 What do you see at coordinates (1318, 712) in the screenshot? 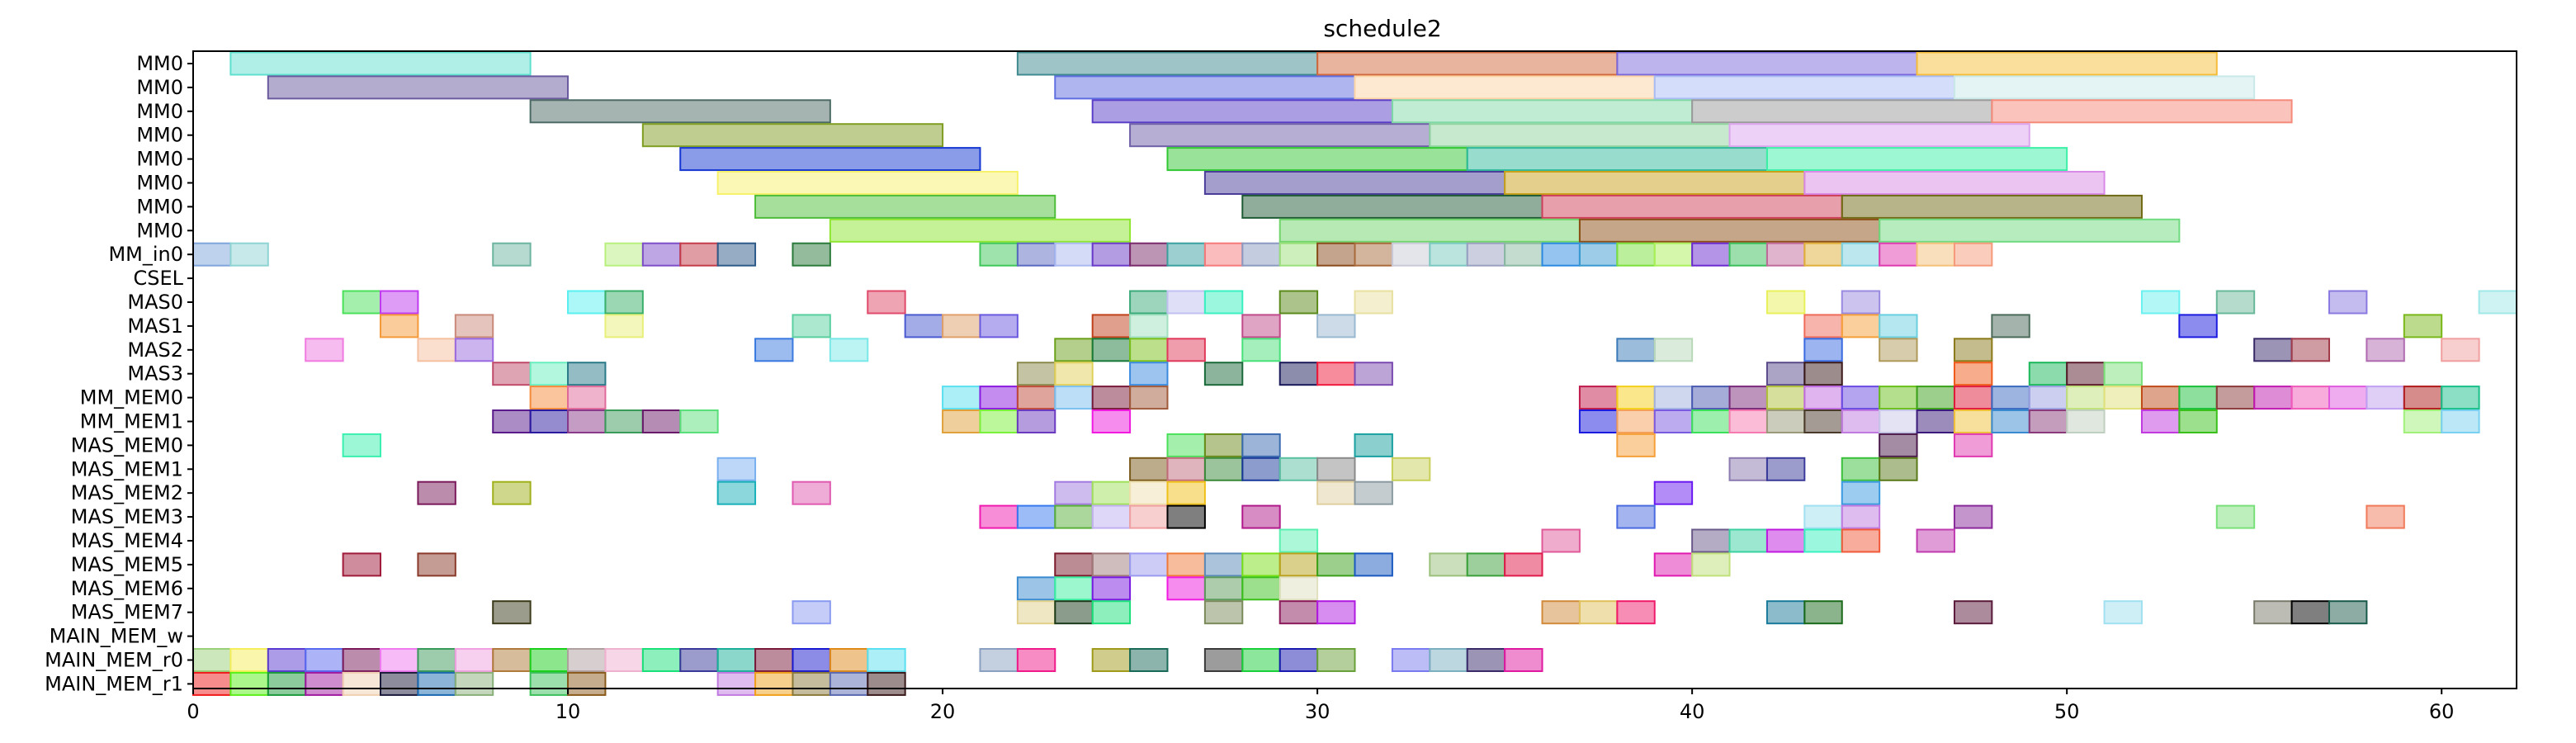
I see `x-tick-label: 30` at bounding box center [1318, 712].